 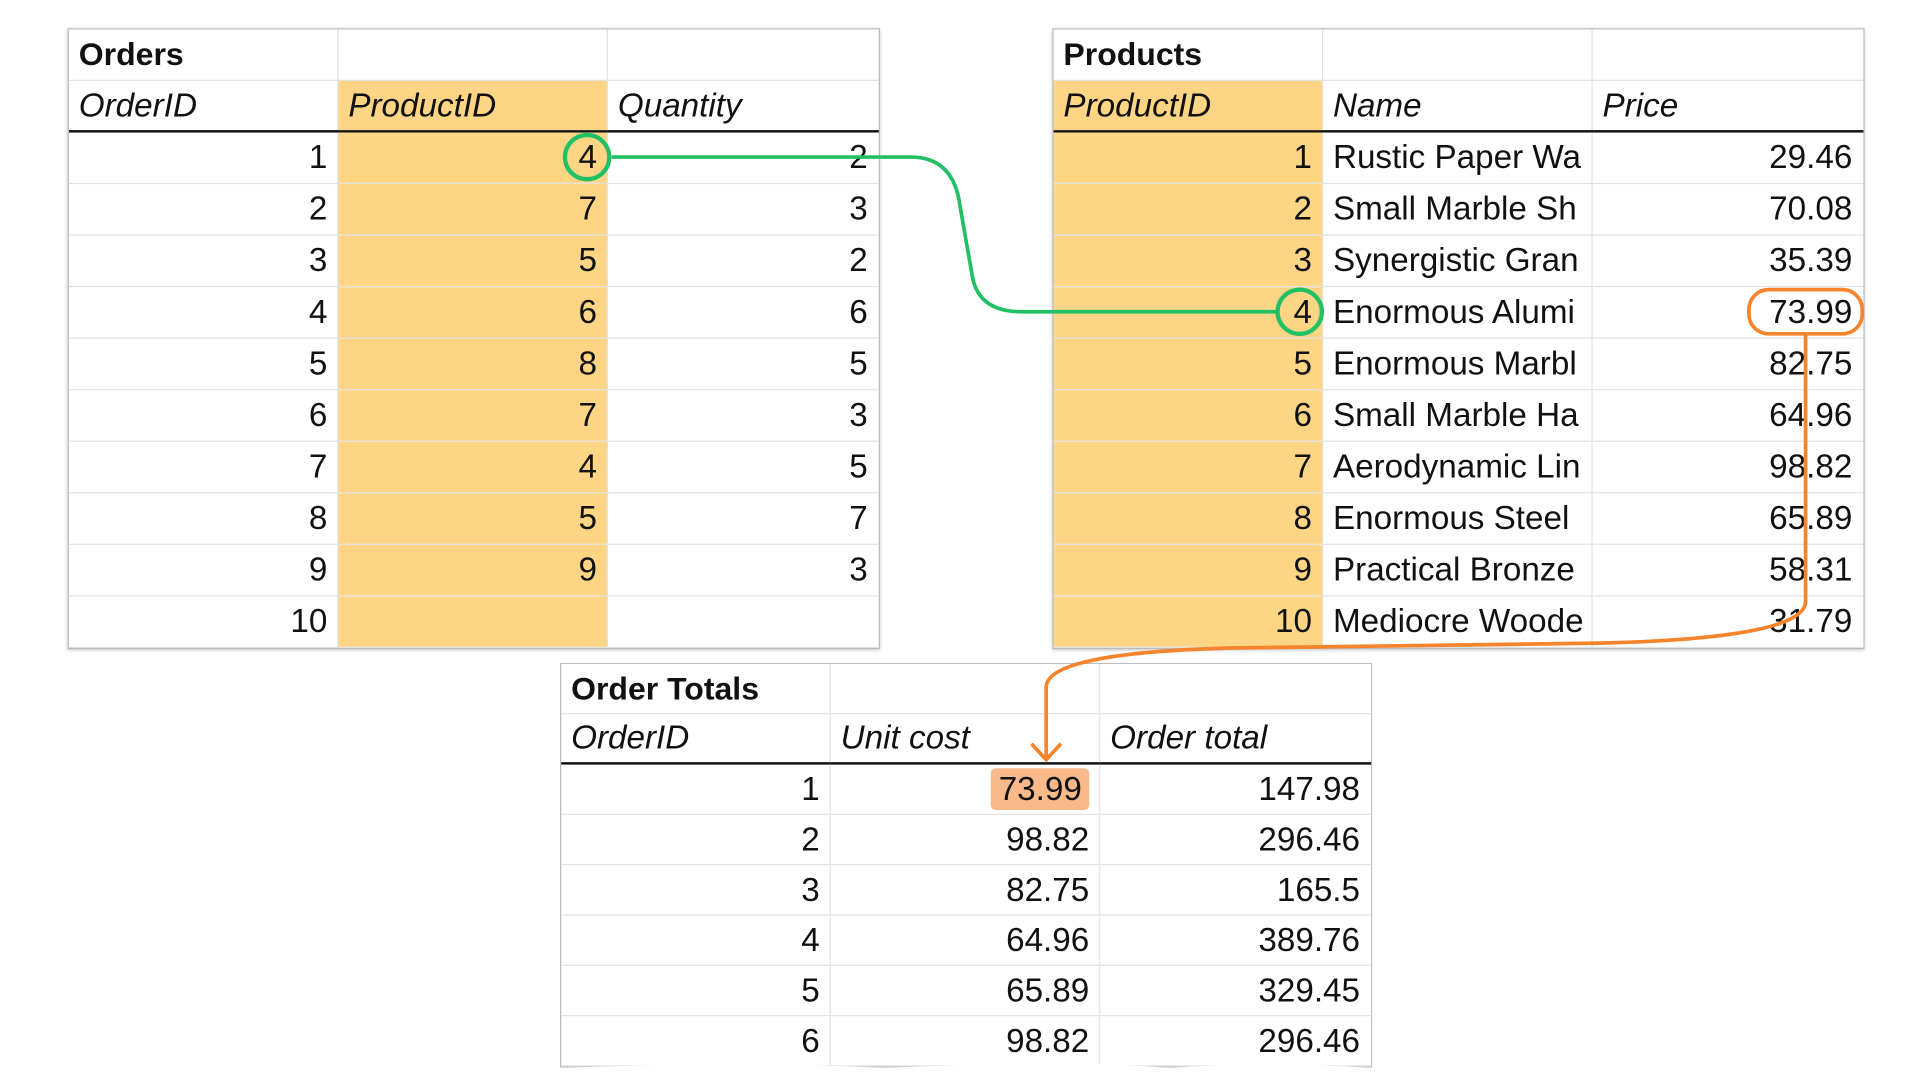 What do you see at coordinates (1458, 157) in the screenshot?
I see `table-cell: Rustic Paper Wa` at bounding box center [1458, 157].